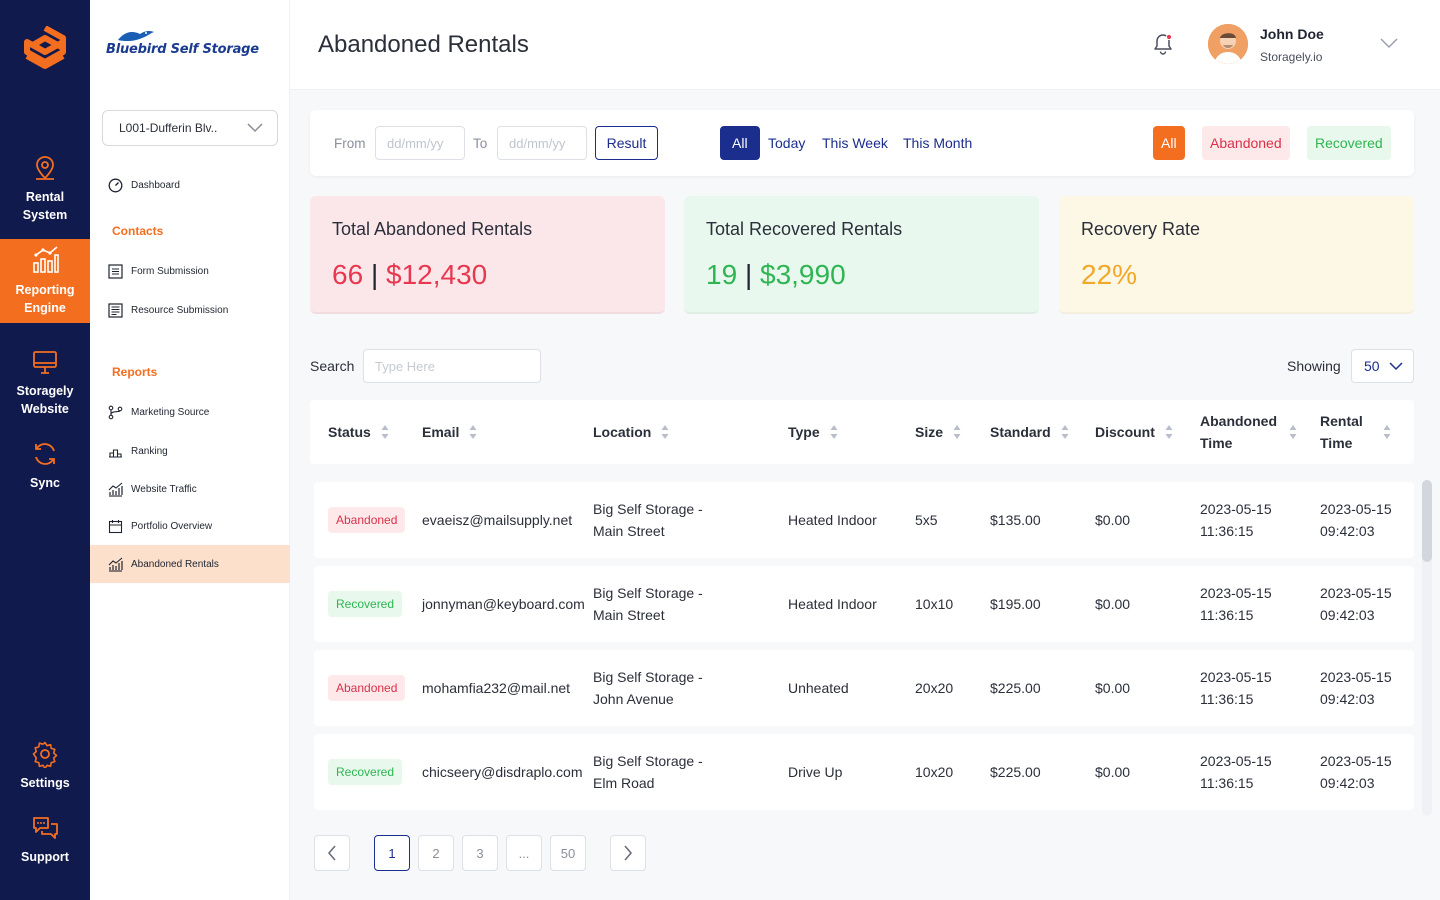 This screenshot has height=900, width=1440. Describe the element at coordinates (938, 143) in the screenshot. I see `range-this-month-button: This Month` at that location.